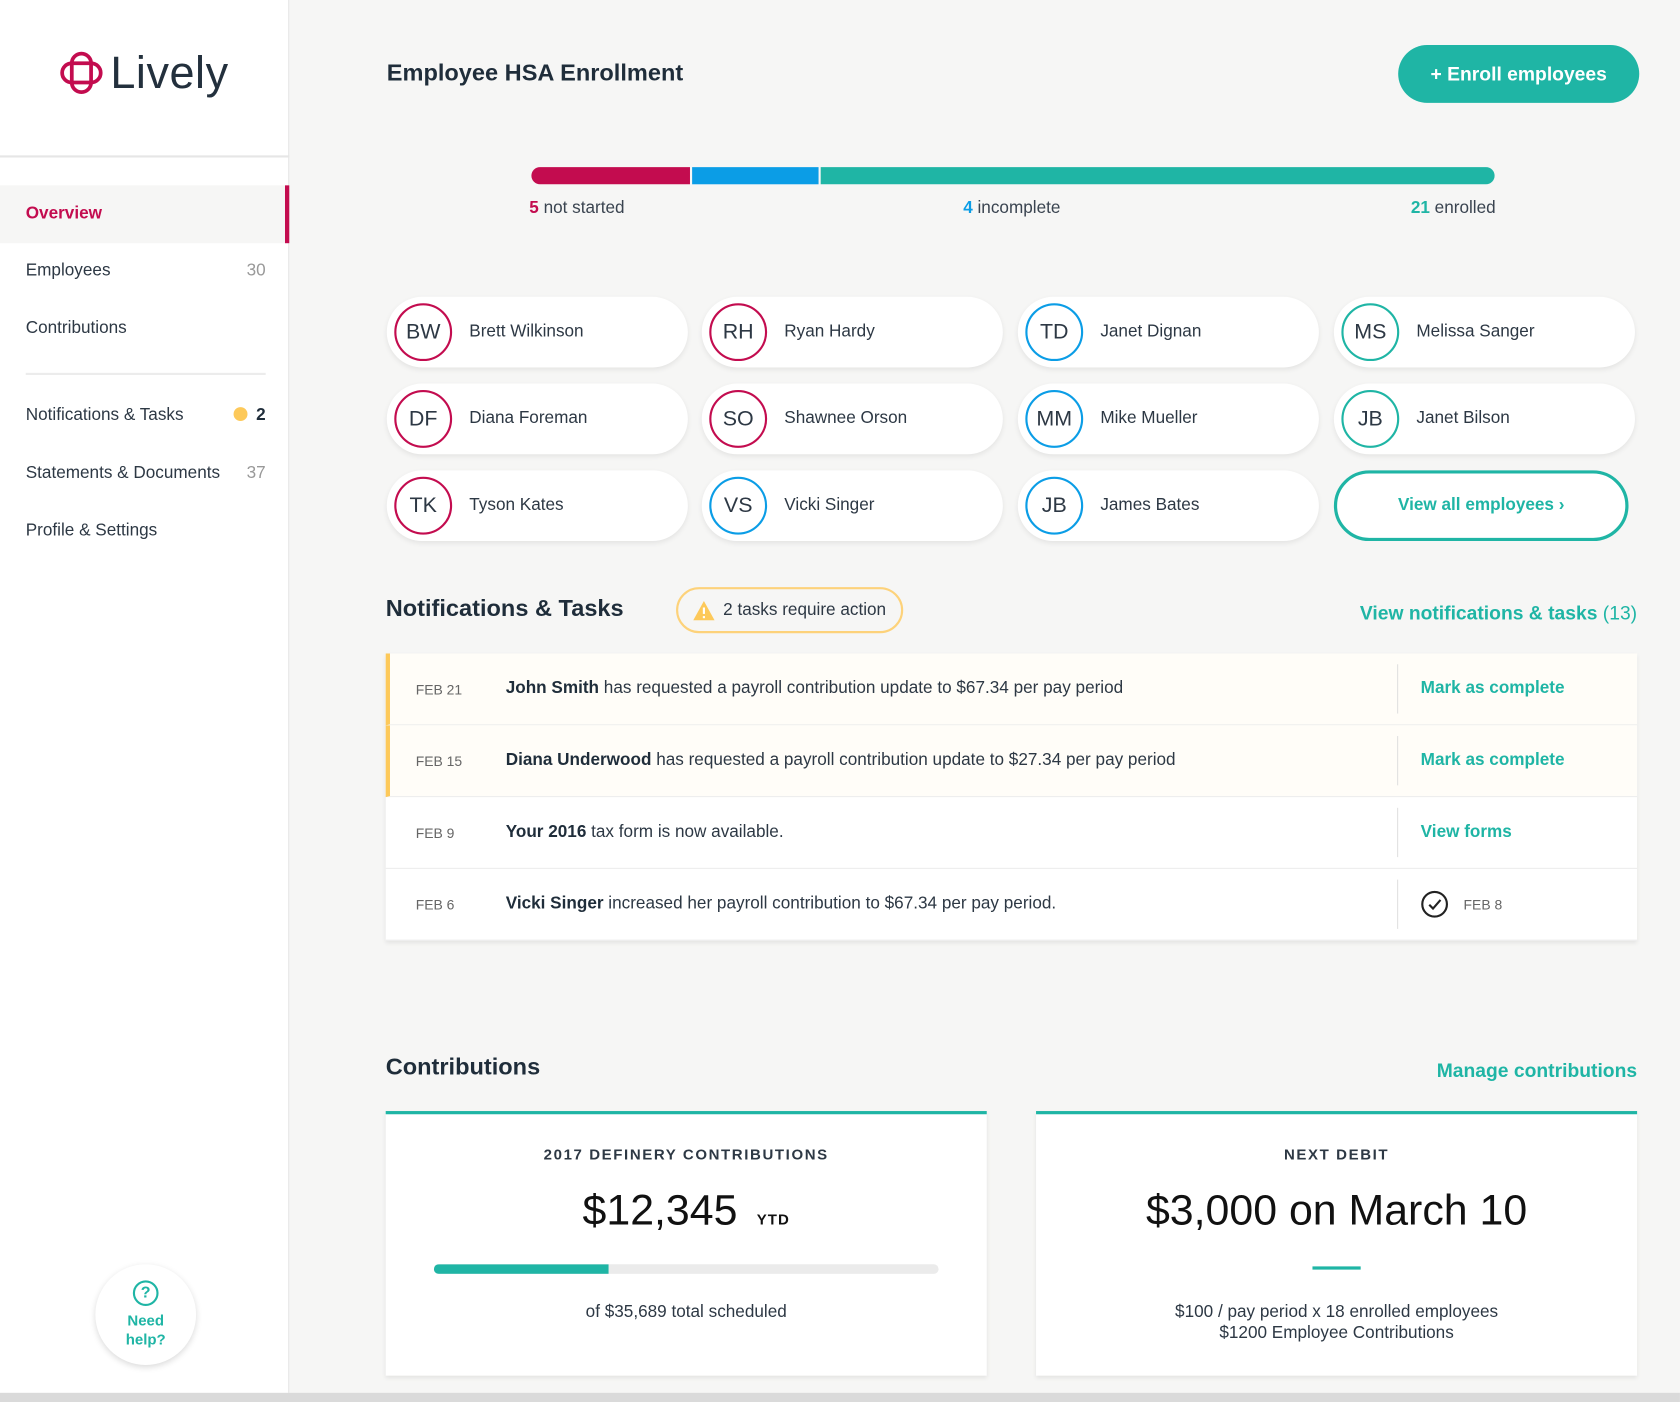 The height and width of the screenshot is (1402, 1680). Describe the element at coordinates (535, 72) in the screenshot. I see `page-title: Employee HSA Enrollment` at that location.